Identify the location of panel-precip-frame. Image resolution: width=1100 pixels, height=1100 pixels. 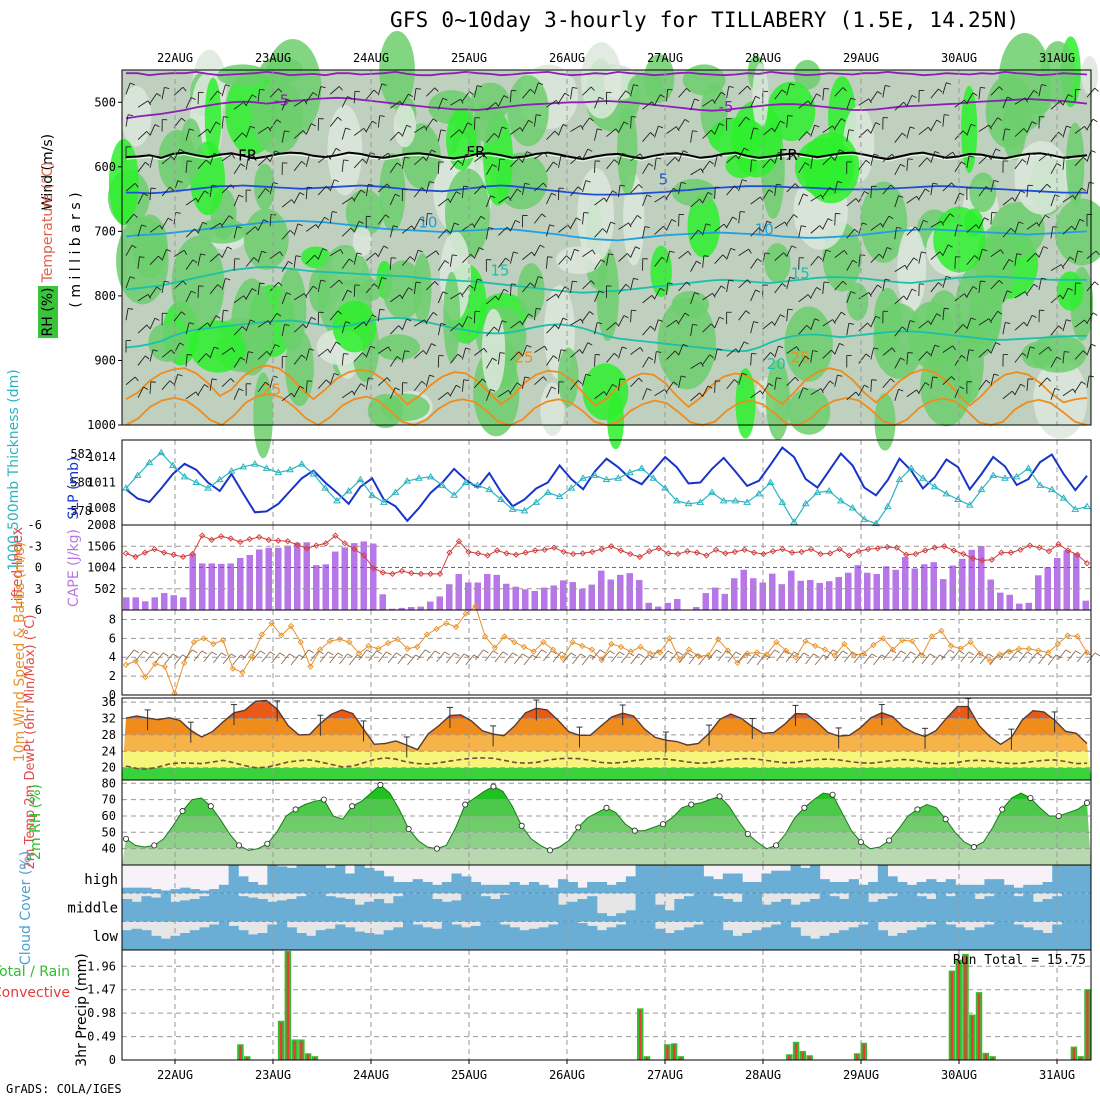
(606, 1005).